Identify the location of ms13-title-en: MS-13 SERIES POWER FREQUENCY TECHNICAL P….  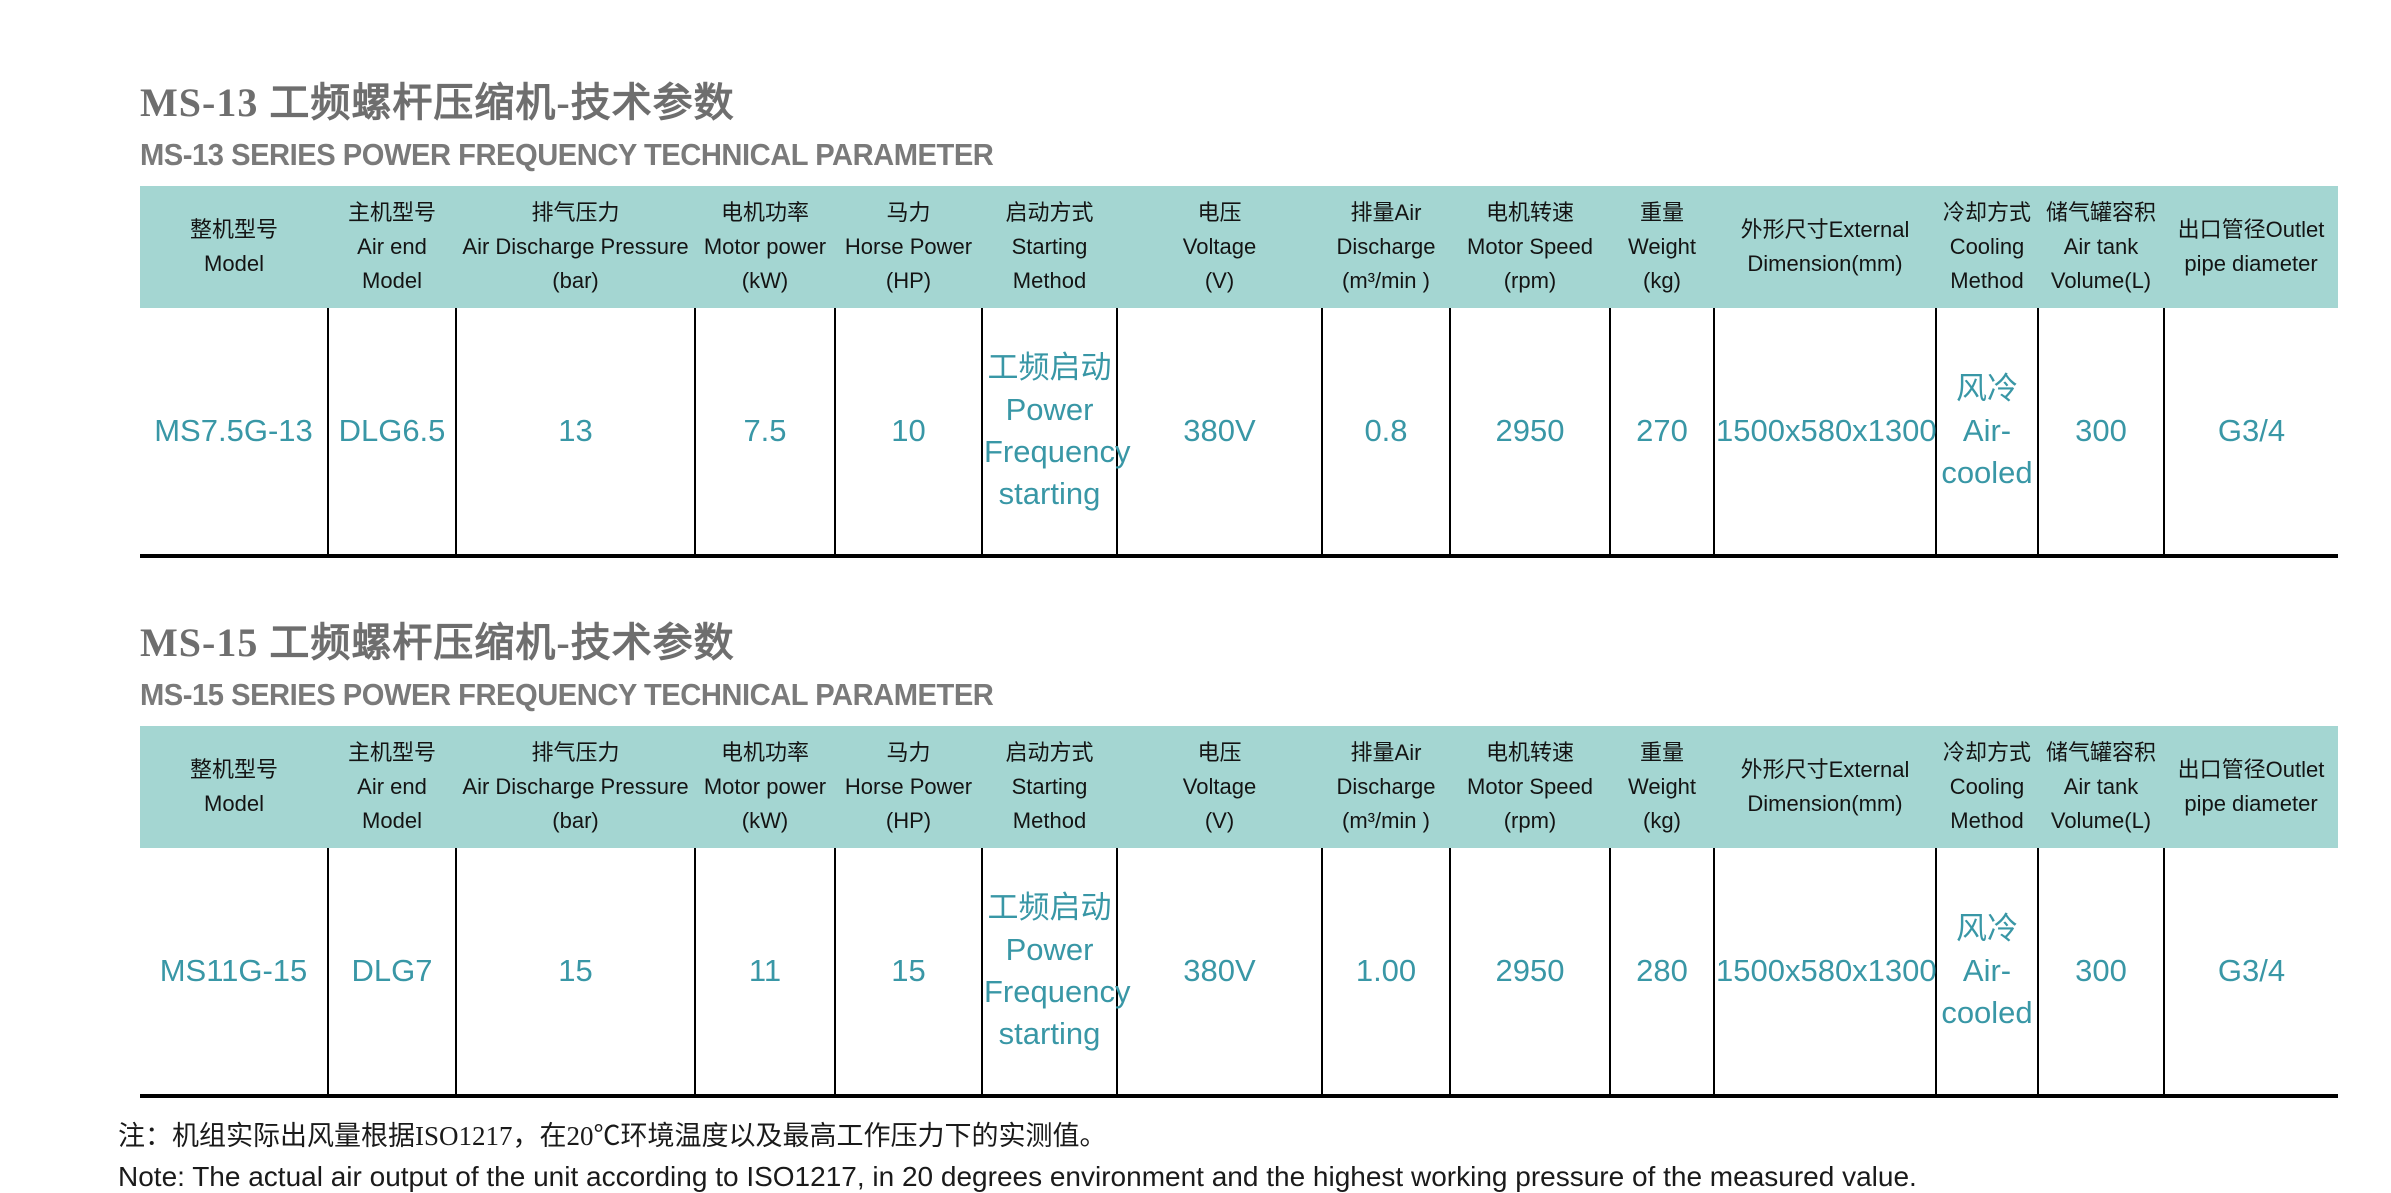
(567, 154).